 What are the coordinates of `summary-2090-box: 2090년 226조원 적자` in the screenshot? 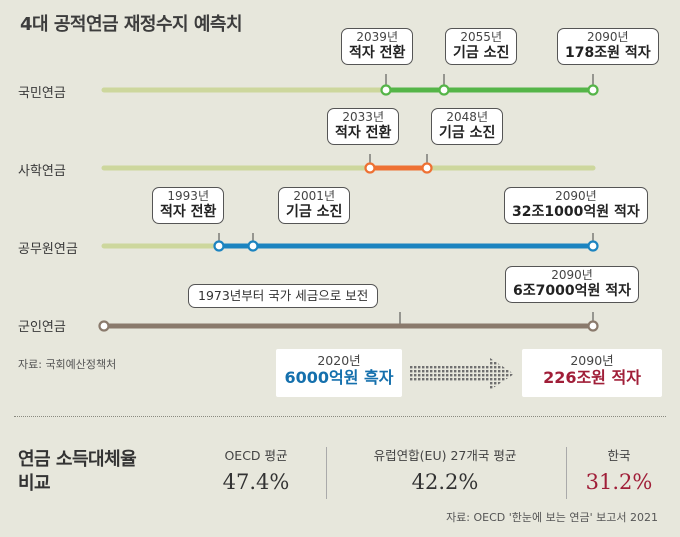 It's located at (592, 373).